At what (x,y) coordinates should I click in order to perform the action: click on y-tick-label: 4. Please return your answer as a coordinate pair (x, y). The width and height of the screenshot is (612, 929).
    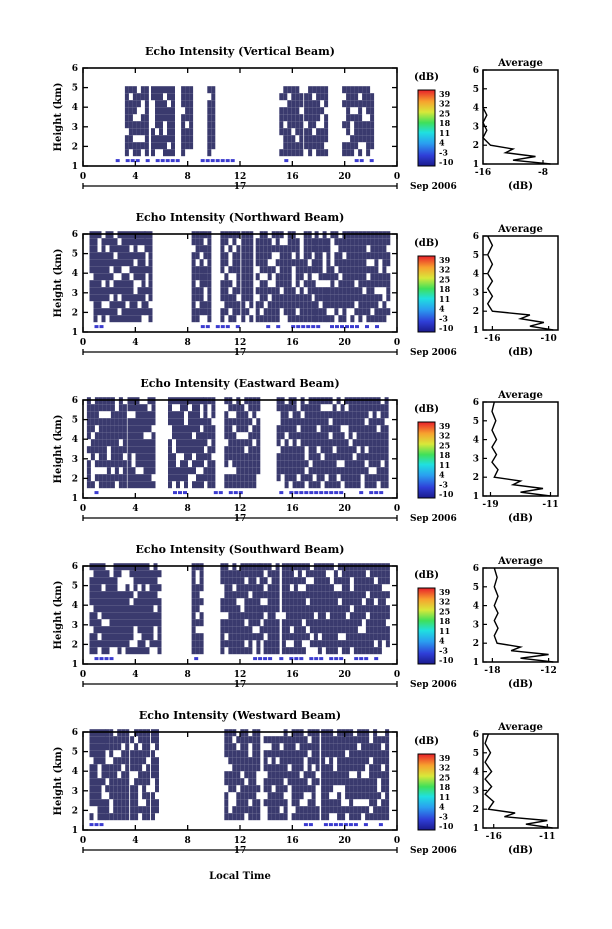
    Looking at the image, I should click on (75, 772).